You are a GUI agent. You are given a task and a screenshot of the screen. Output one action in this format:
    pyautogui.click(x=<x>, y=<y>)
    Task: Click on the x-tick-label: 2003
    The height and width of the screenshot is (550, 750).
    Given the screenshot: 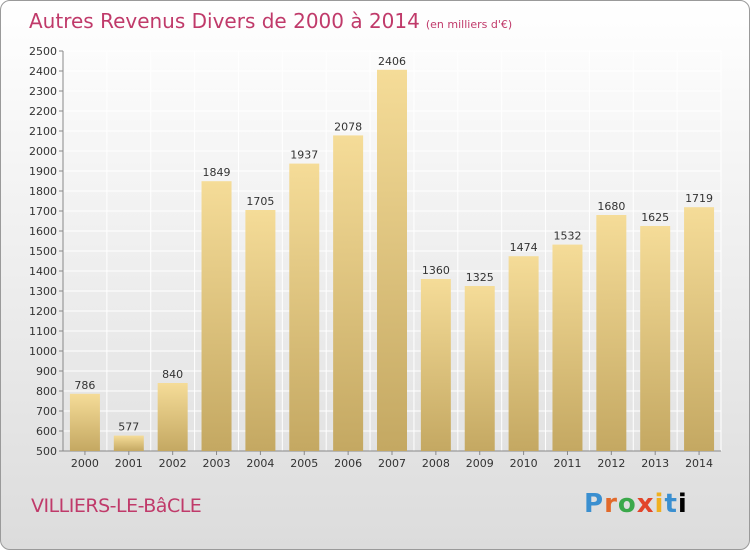 What is the action you would take?
    pyautogui.click(x=217, y=463)
    